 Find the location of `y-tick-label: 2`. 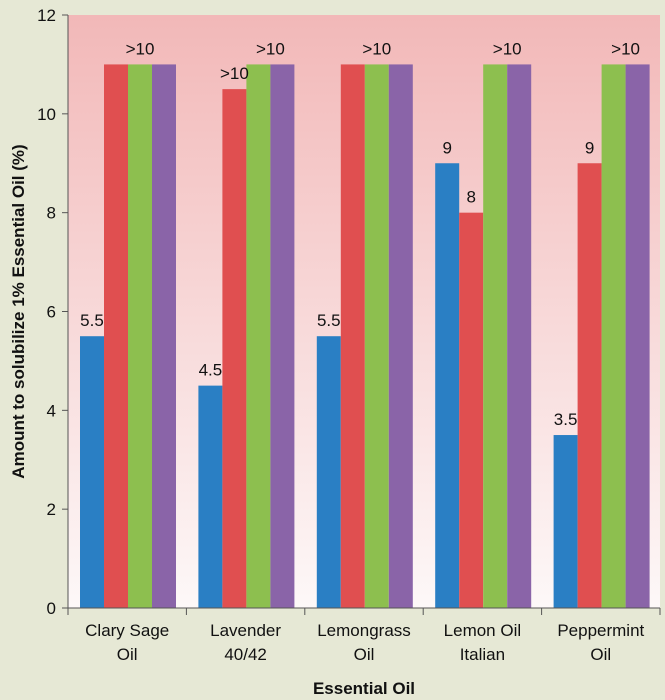

y-tick-label: 2 is located at coordinates (51, 509).